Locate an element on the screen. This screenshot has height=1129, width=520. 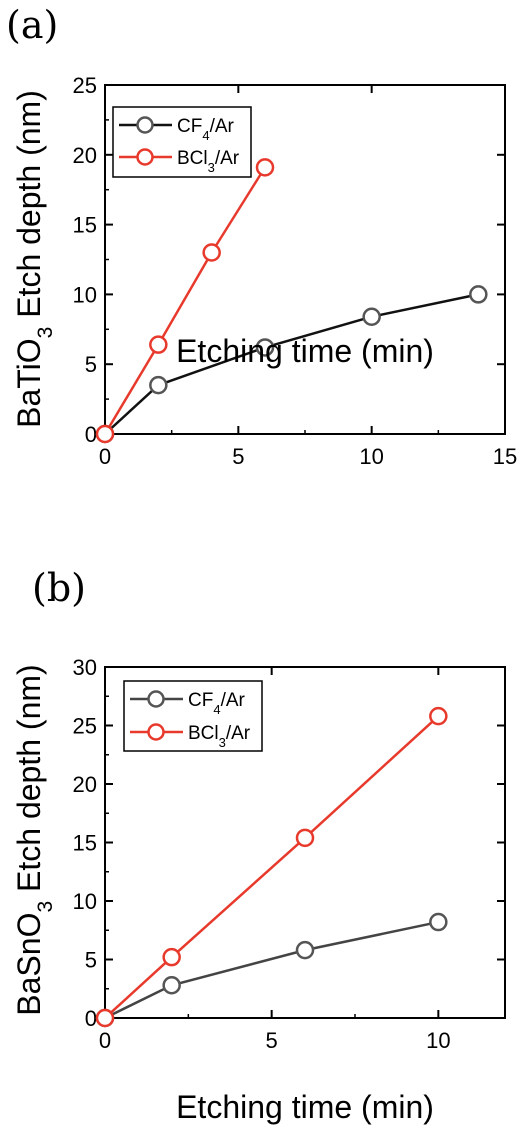
panel-label-a: (a) is located at coordinates (32, 25).